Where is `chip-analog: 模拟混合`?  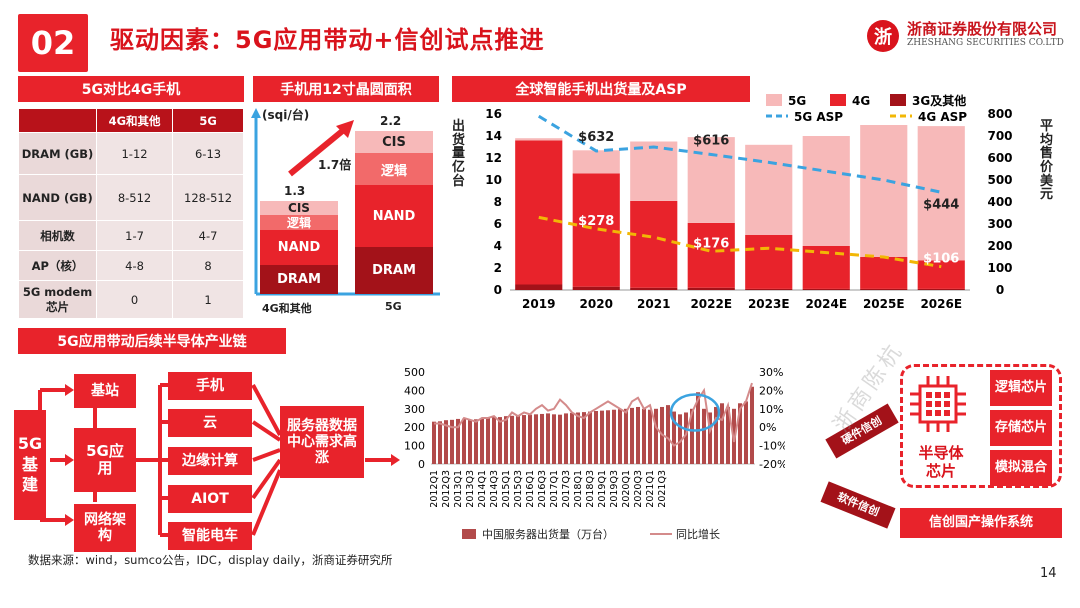
chip-analog: 模拟混合 is located at coordinates (1021, 468).